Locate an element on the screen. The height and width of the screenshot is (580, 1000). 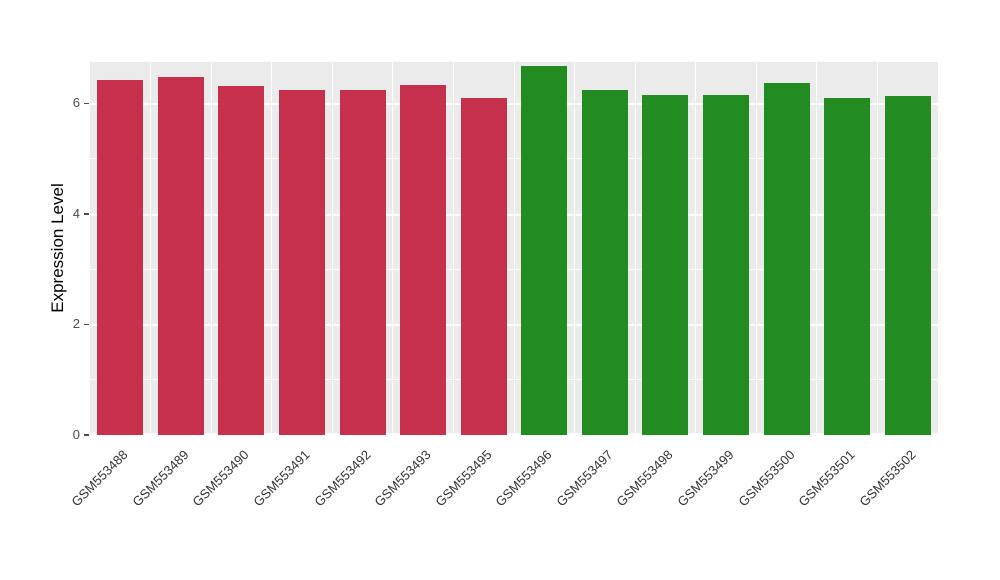
y-axis-title: Expression Level is located at coordinates (57, 248).